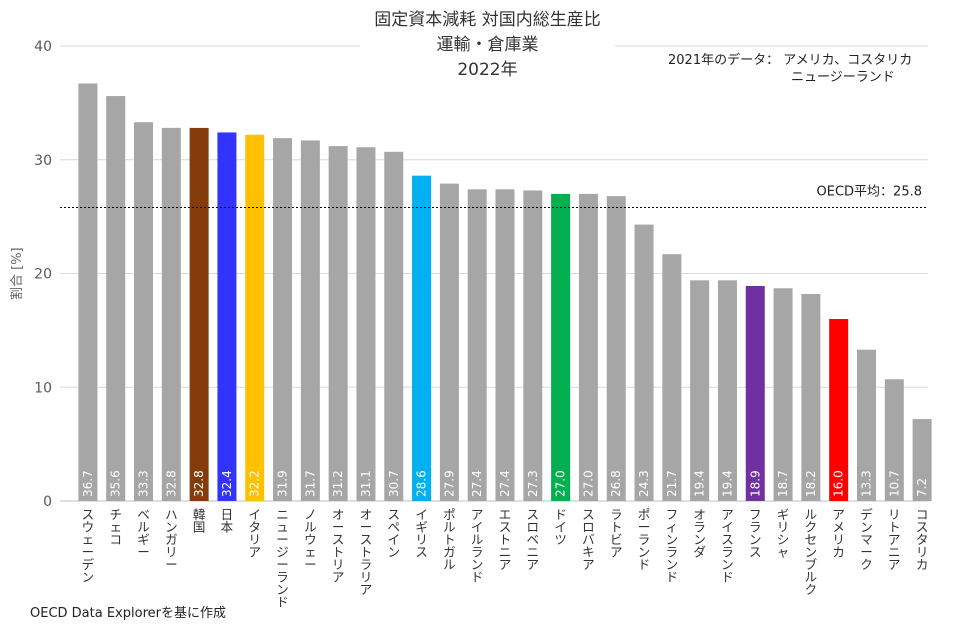 Image resolution: width=975 pixels, height=636 pixels. What do you see at coordinates (588, 539) in the screenshot?
I see `x-tick-label: スロバキア` at bounding box center [588, 539].